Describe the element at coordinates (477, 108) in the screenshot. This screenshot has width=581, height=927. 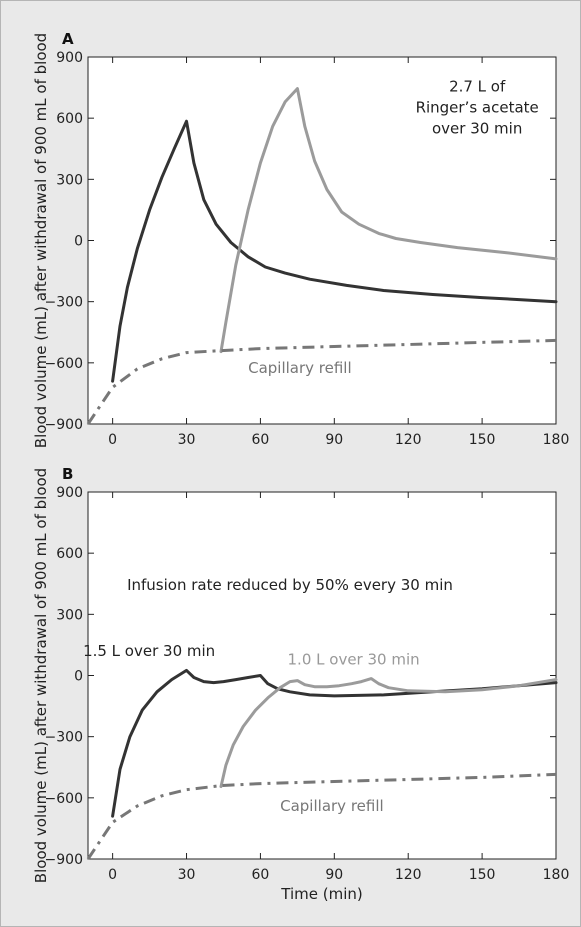
I see `annotation-a-2: Ringer’s acetate` at that location.